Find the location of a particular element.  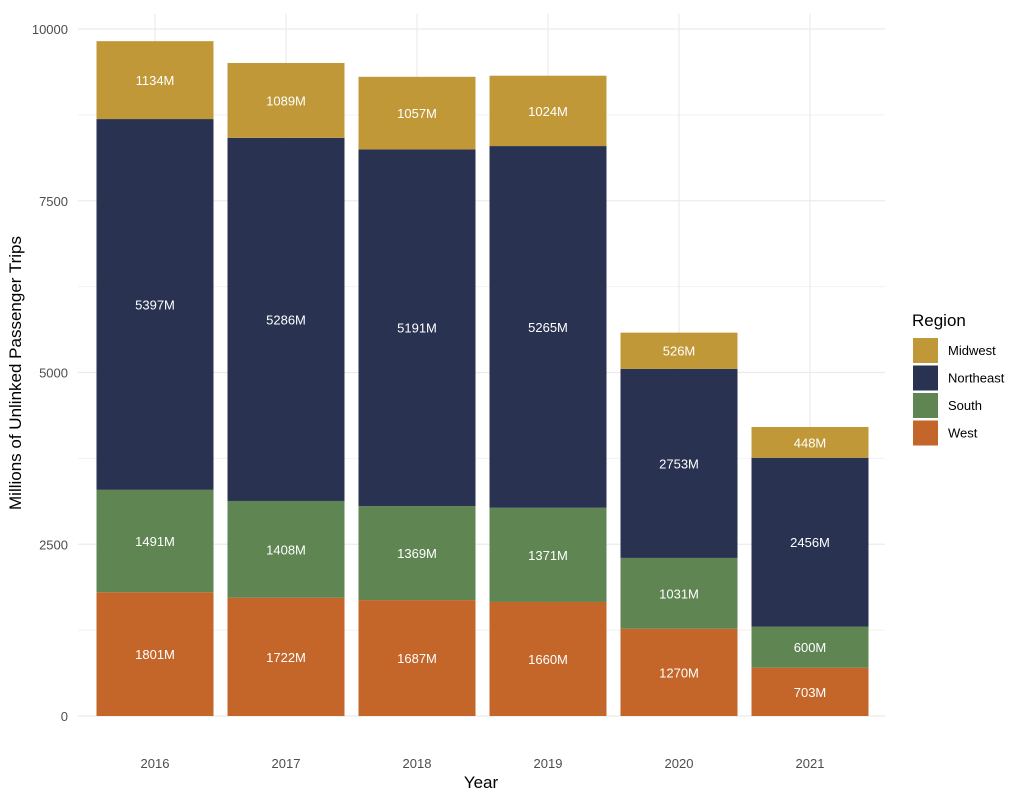

bar-segment-midwest-2019 is located at coordinates (548, 111).